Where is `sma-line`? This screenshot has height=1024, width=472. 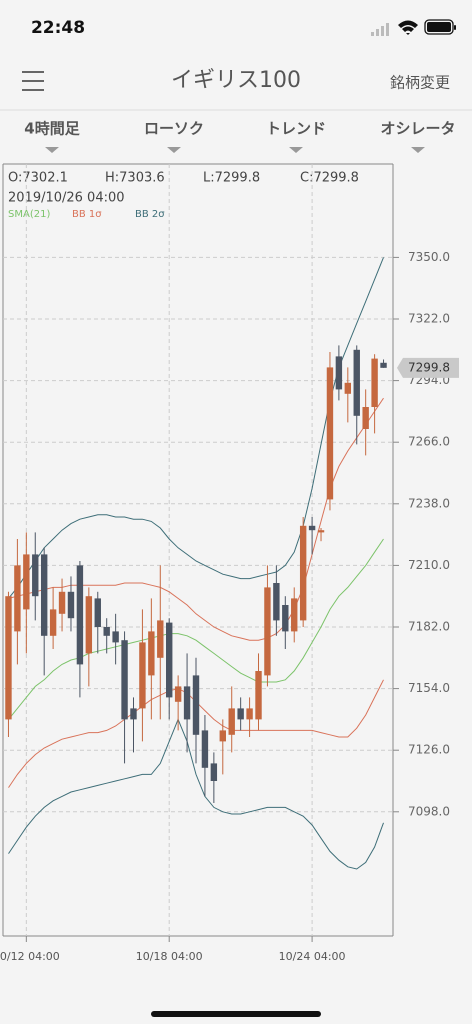
sma-line is located at coordinates (196, 629).